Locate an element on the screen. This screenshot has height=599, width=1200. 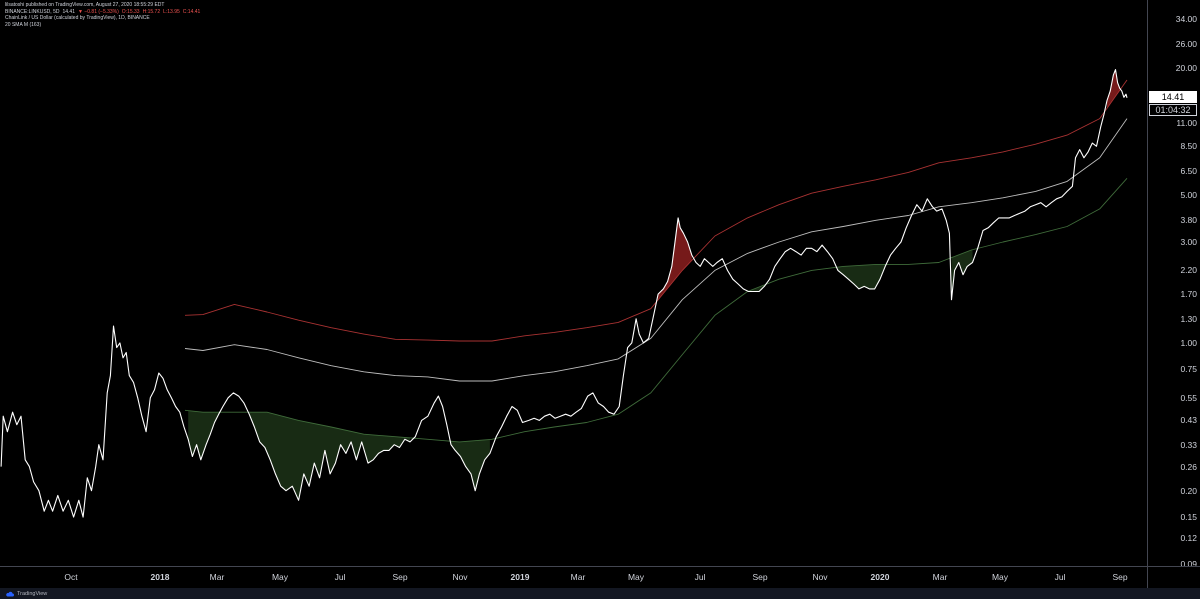
price-tick-label: 6.50 is located at coordinates (1188, 171).